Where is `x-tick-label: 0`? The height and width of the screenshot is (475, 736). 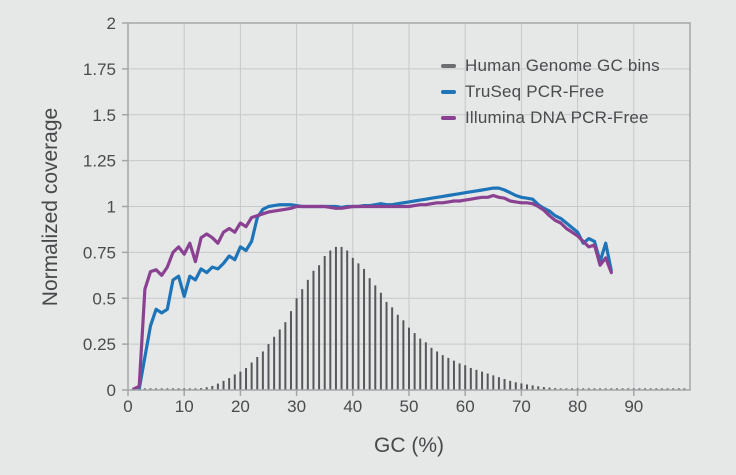
x-tick-label: 0 is located at coordinates (127, 406).